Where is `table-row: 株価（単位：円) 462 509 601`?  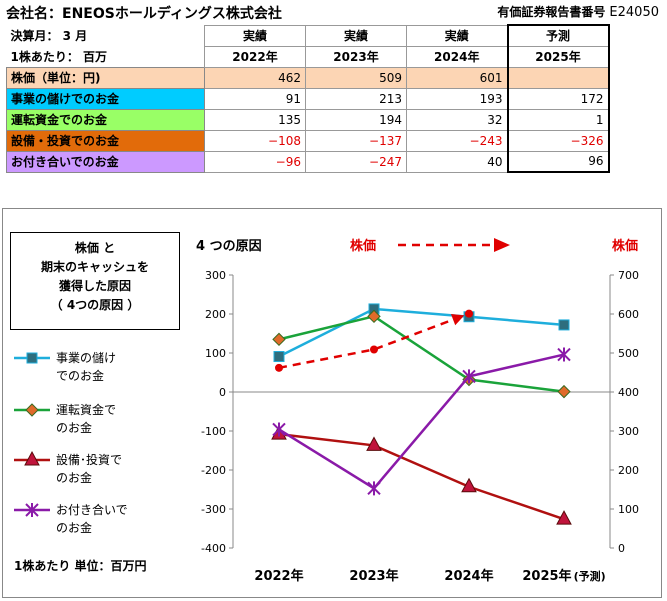
table-row: 株価（単位：円) 462 509 601 is located at coordinates (308, 77).